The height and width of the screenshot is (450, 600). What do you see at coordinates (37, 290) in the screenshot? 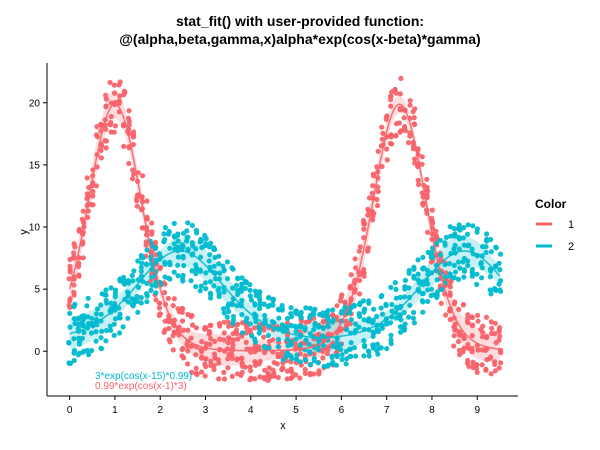
I see `y-tick-label: 5` at bounding box center [37, 290].